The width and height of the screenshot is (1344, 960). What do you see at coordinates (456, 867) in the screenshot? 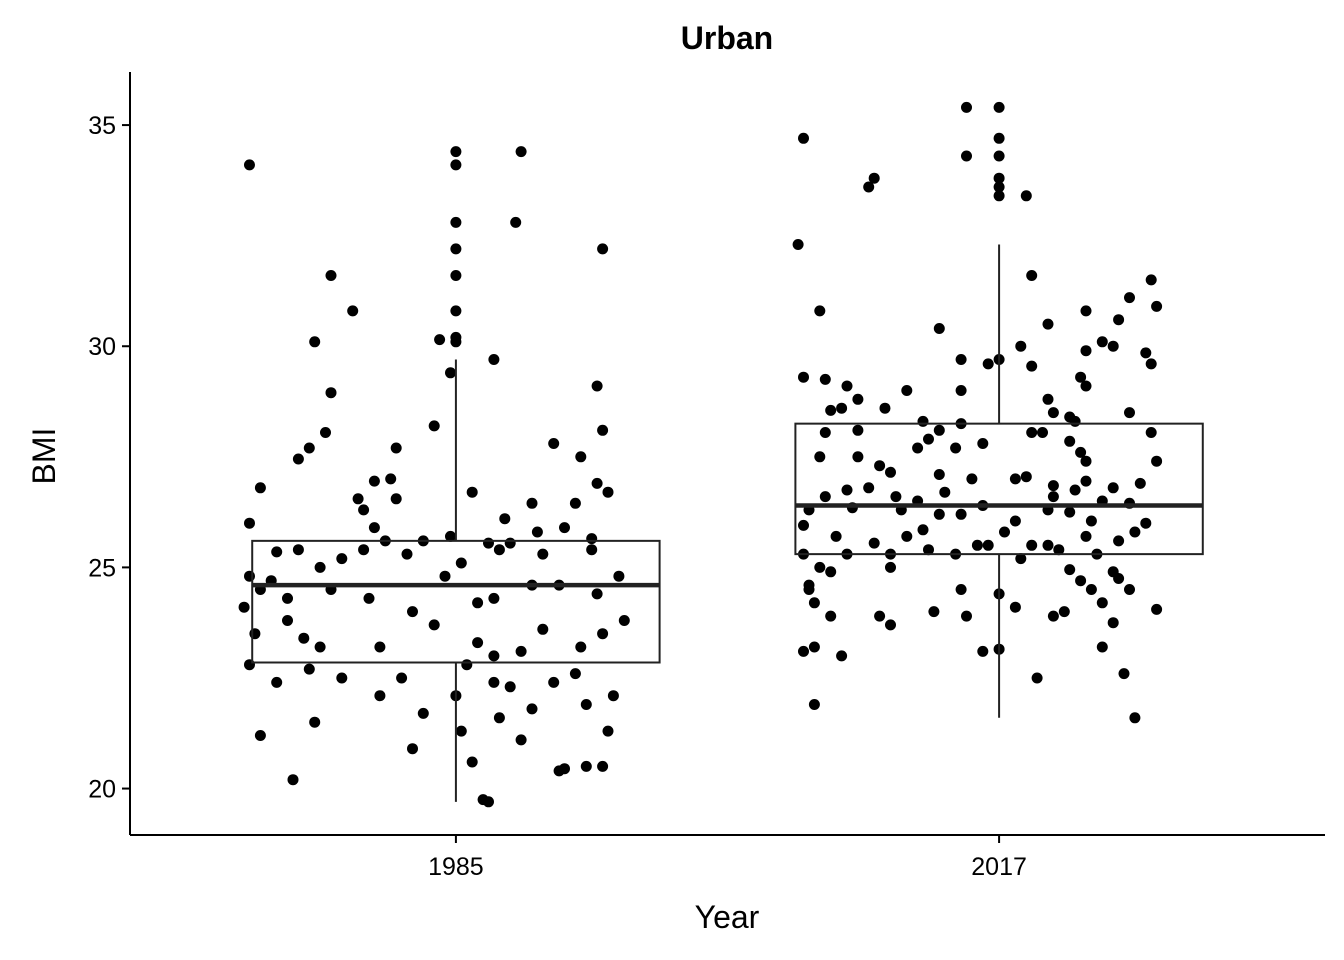
I see `x-tick-label-1985: 1985` at bounding box center [456, 867].